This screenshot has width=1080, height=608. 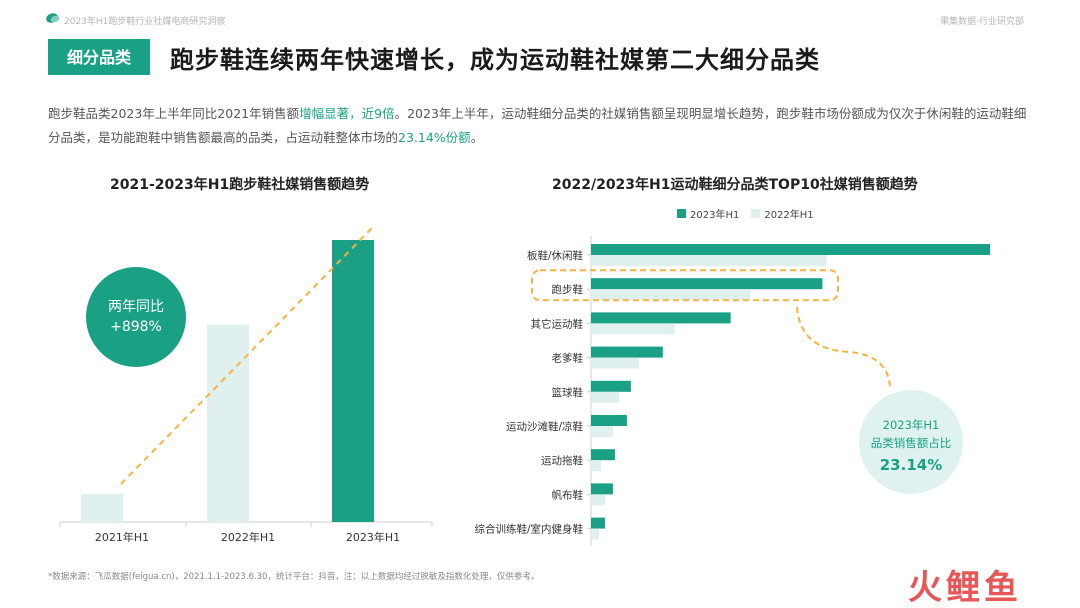 I want to click on desc-highlight-2: 23.14%份额, so click(x=434, y=137).